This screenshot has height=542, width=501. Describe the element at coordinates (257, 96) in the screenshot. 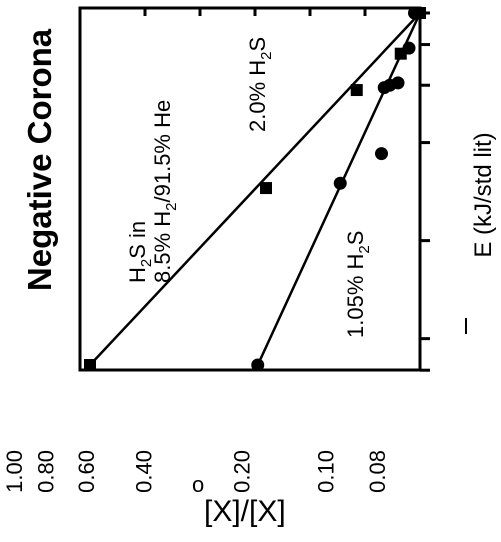

I see `annotation-series-a-pre: 2.0% H` at that location.